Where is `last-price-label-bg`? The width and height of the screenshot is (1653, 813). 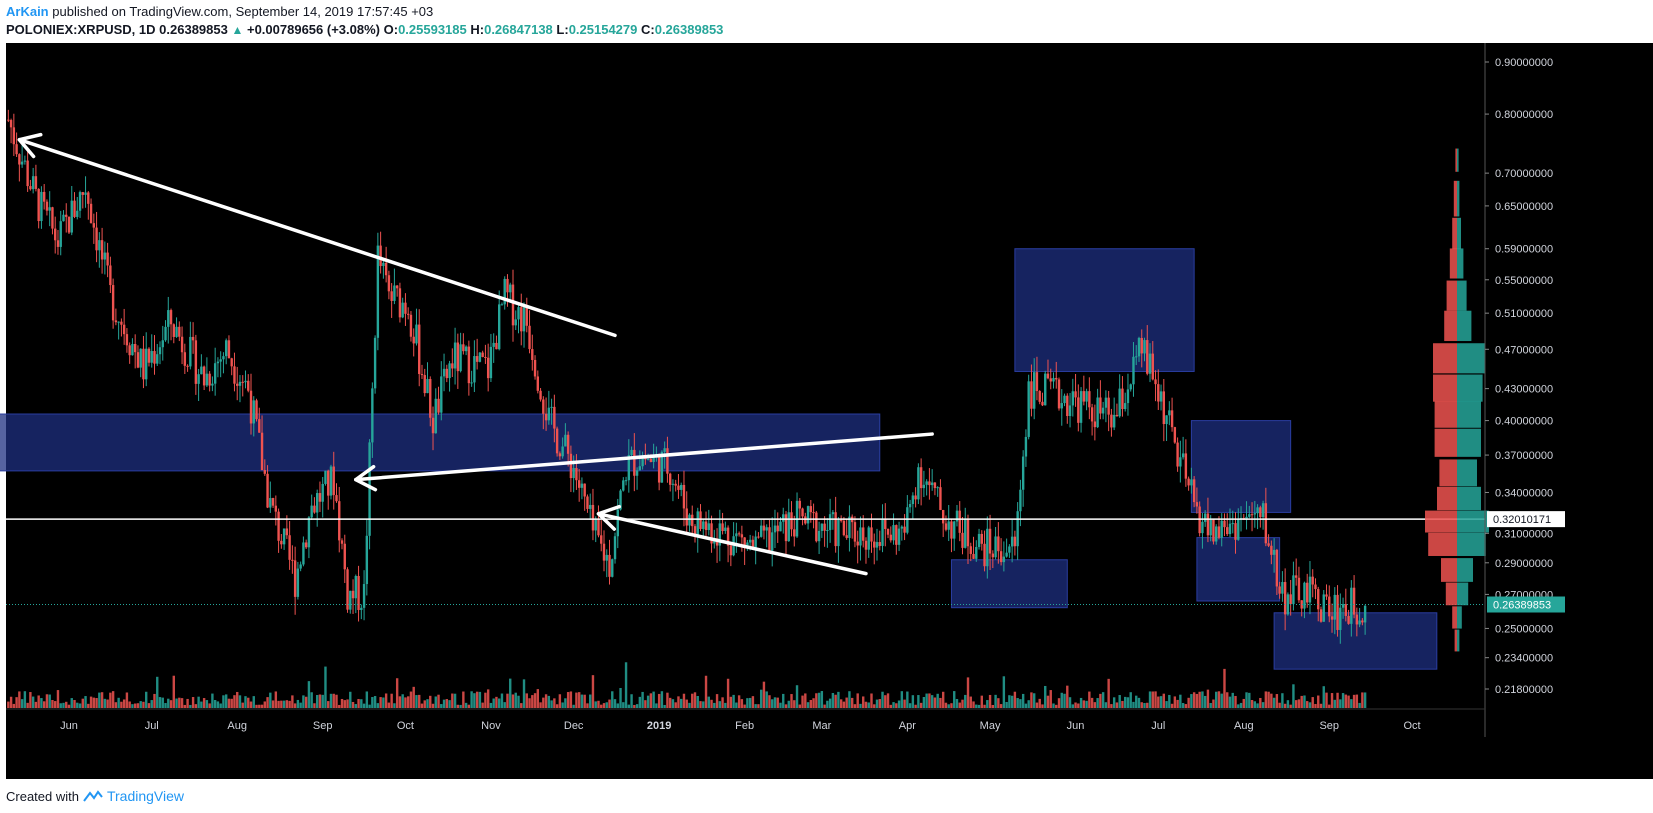
last-price-label-bg is located at coordinates (1526, 604).